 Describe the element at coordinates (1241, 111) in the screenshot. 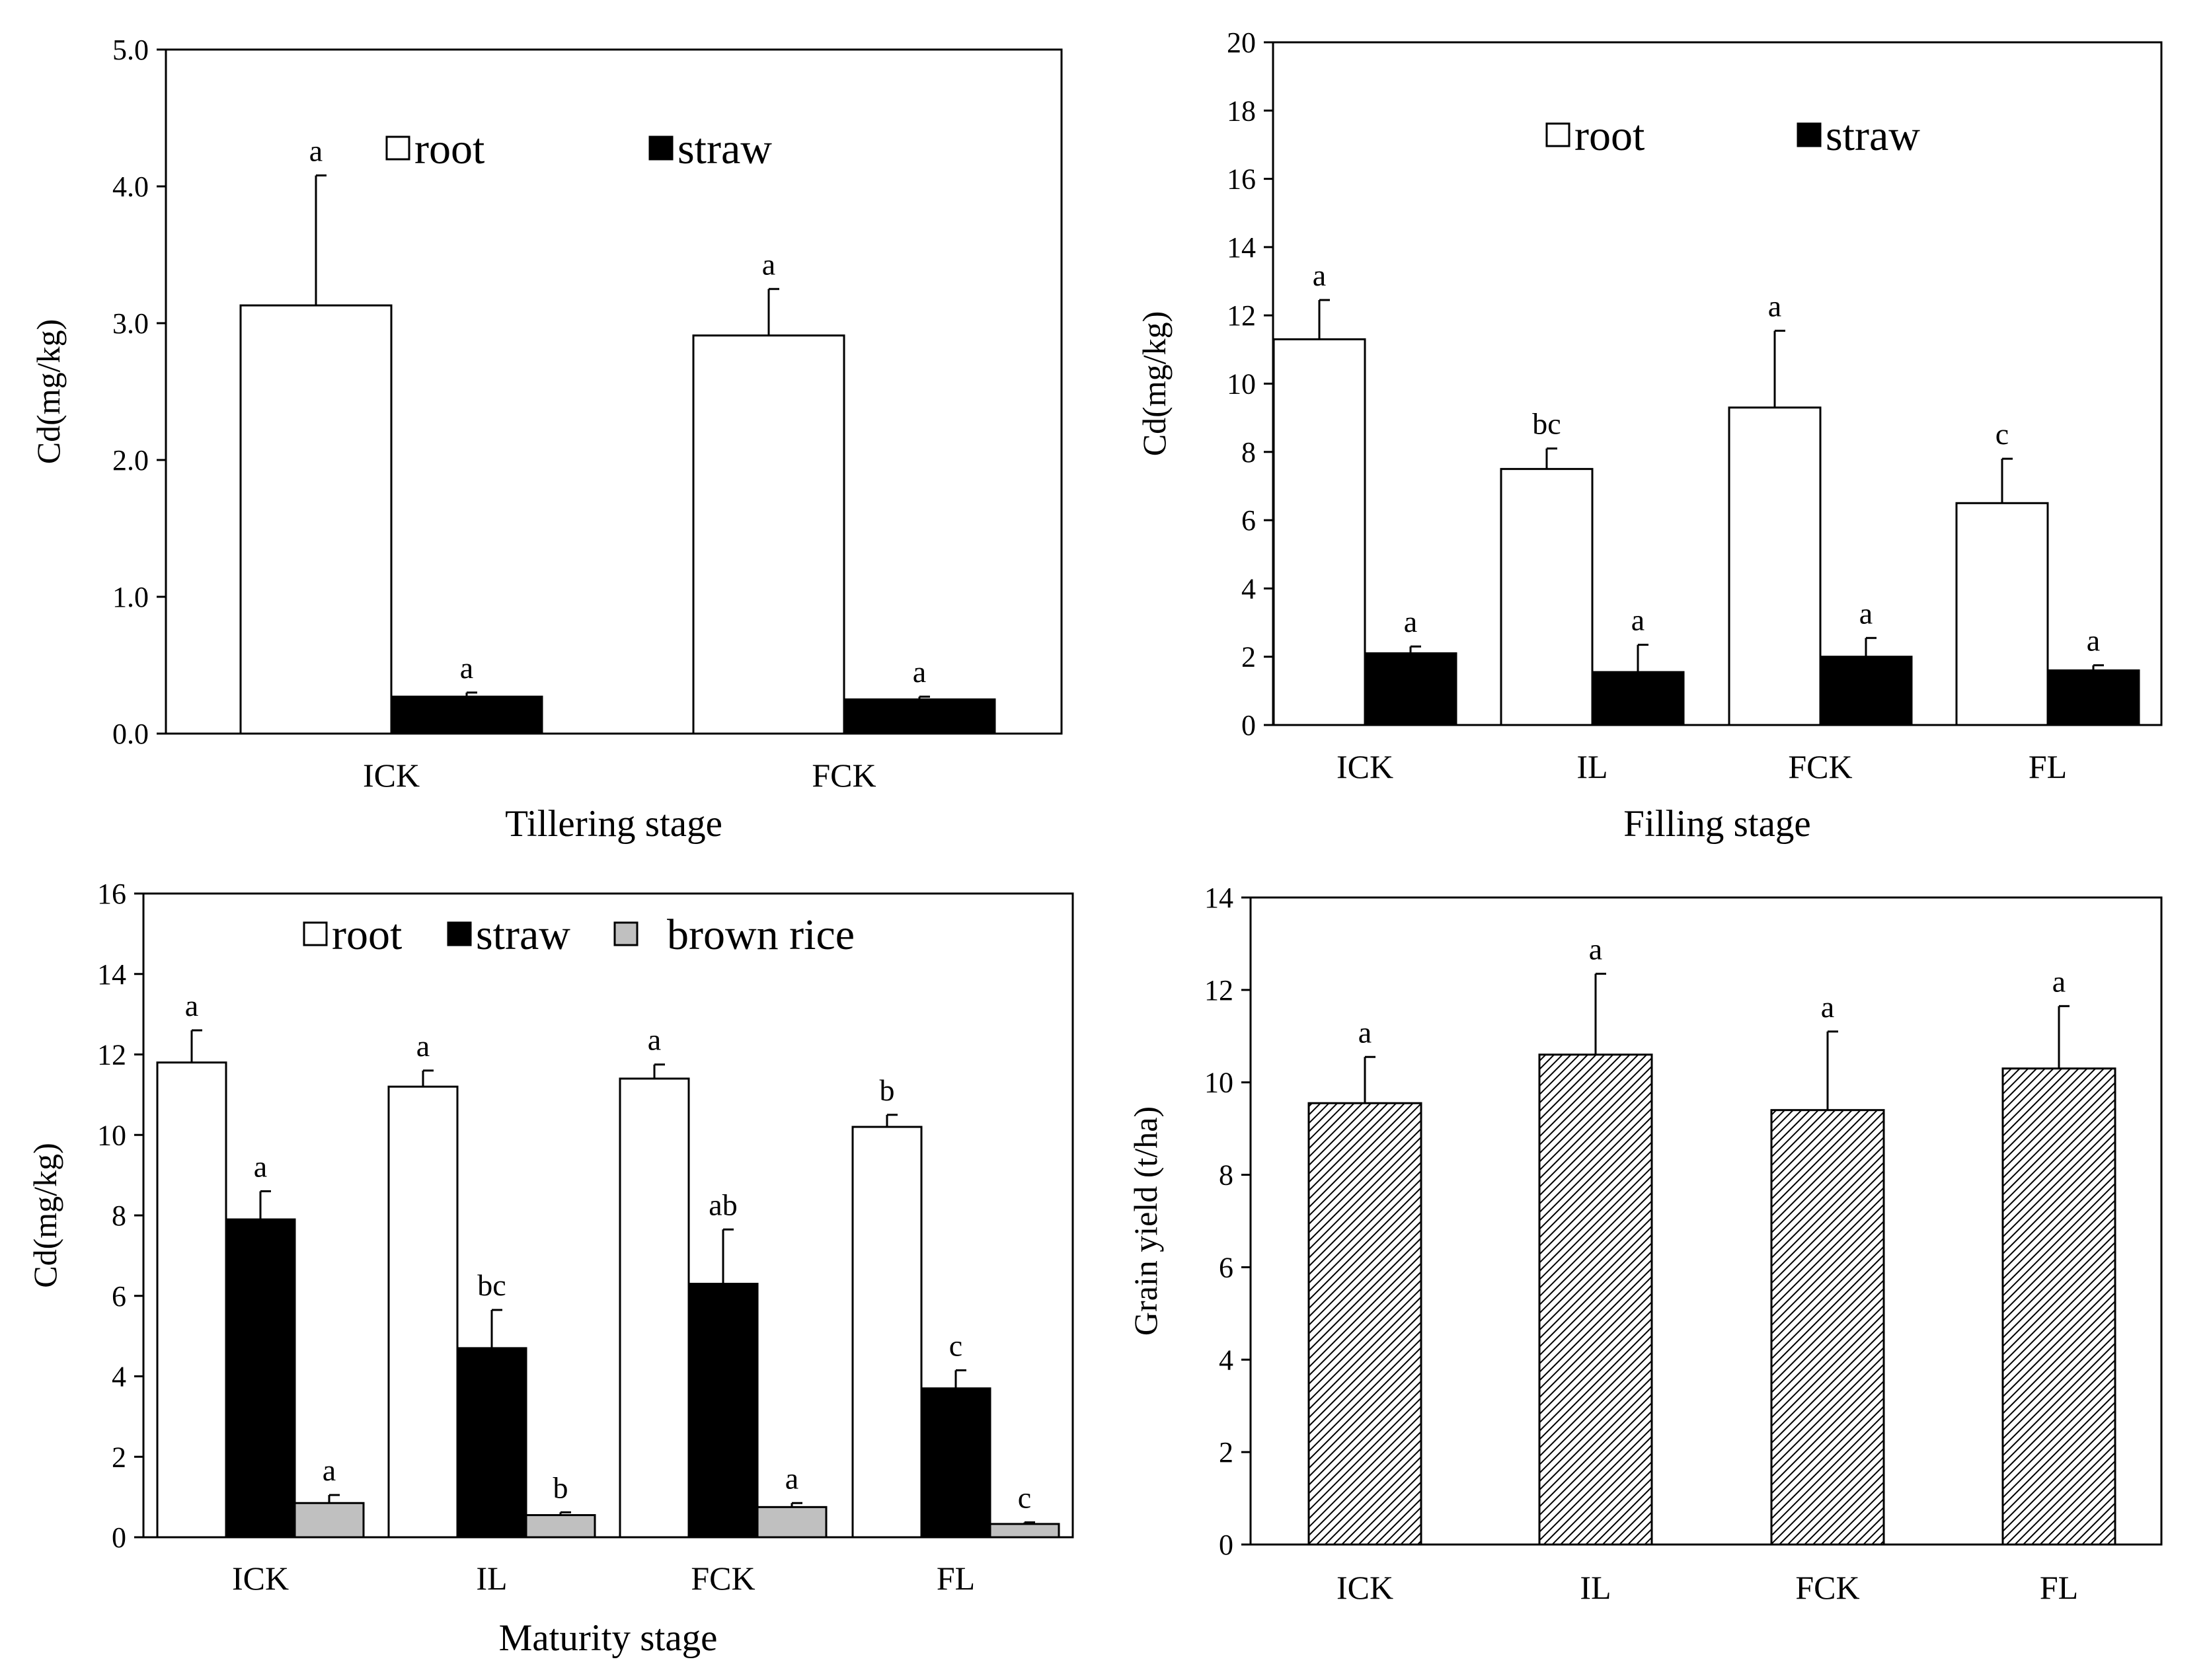

I see `y-tick-label: 18` at that location.